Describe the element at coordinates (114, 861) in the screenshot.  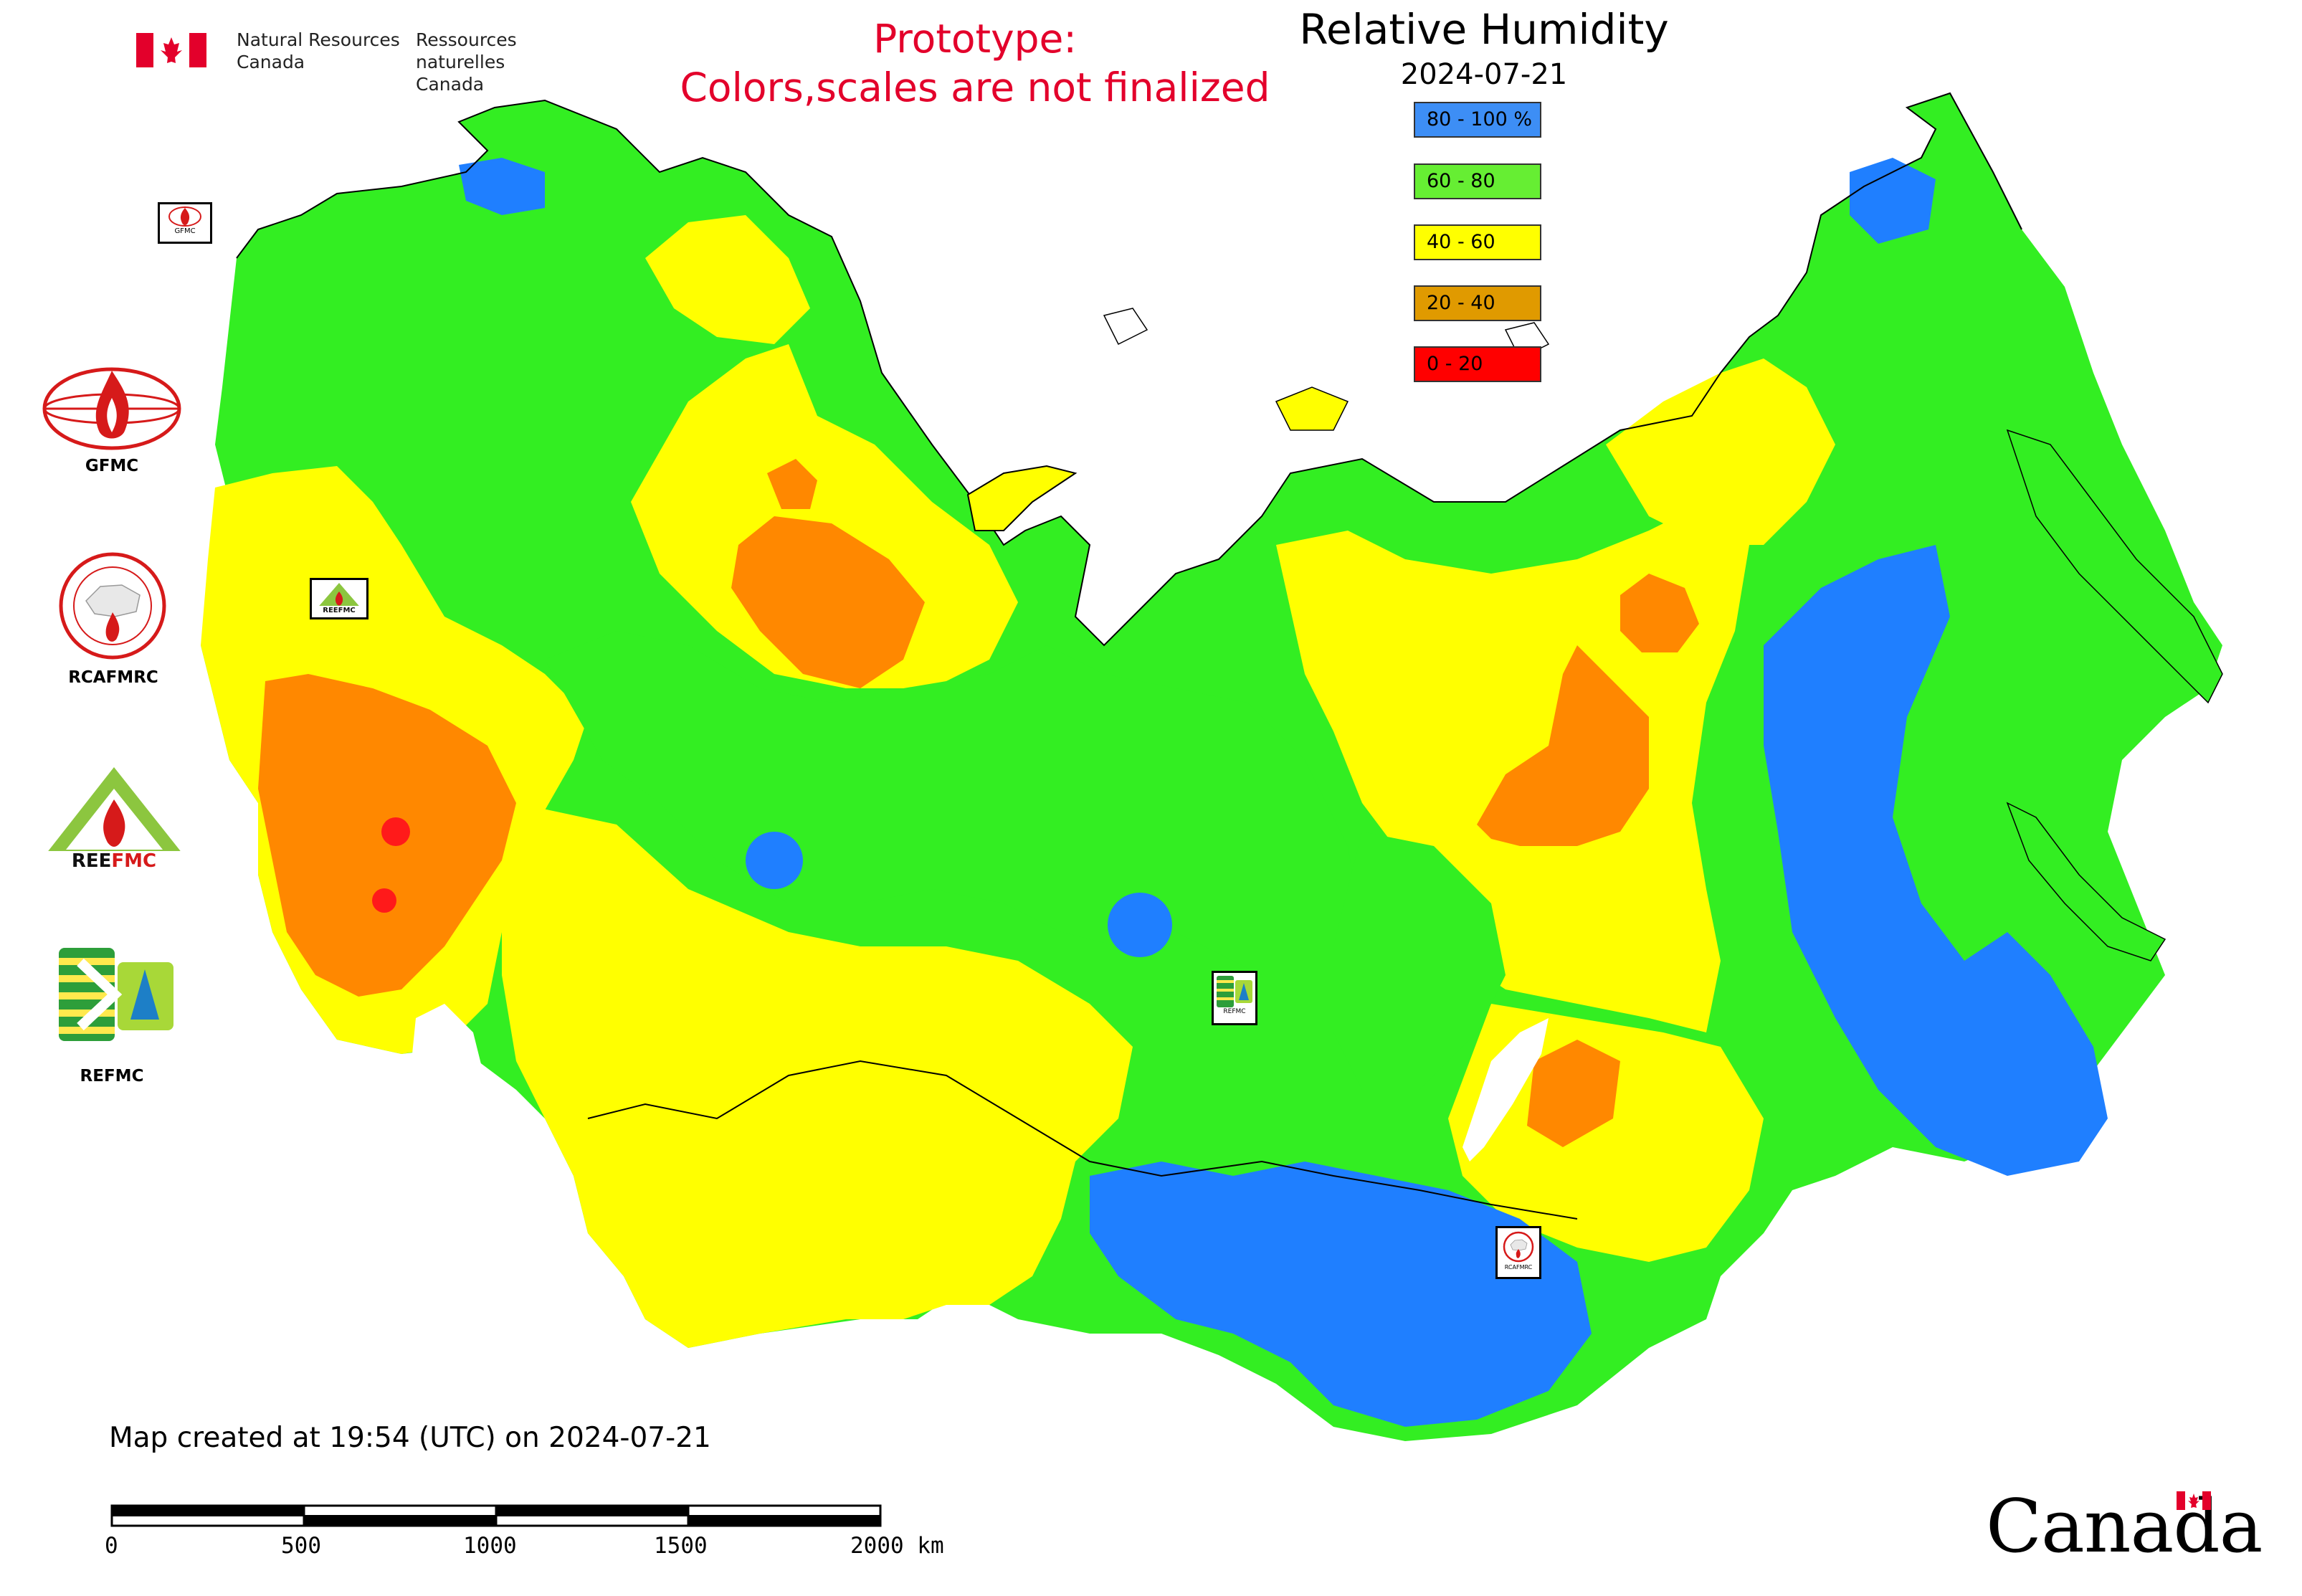
I see `reefmc-wordmark: REEFMC` at that location.